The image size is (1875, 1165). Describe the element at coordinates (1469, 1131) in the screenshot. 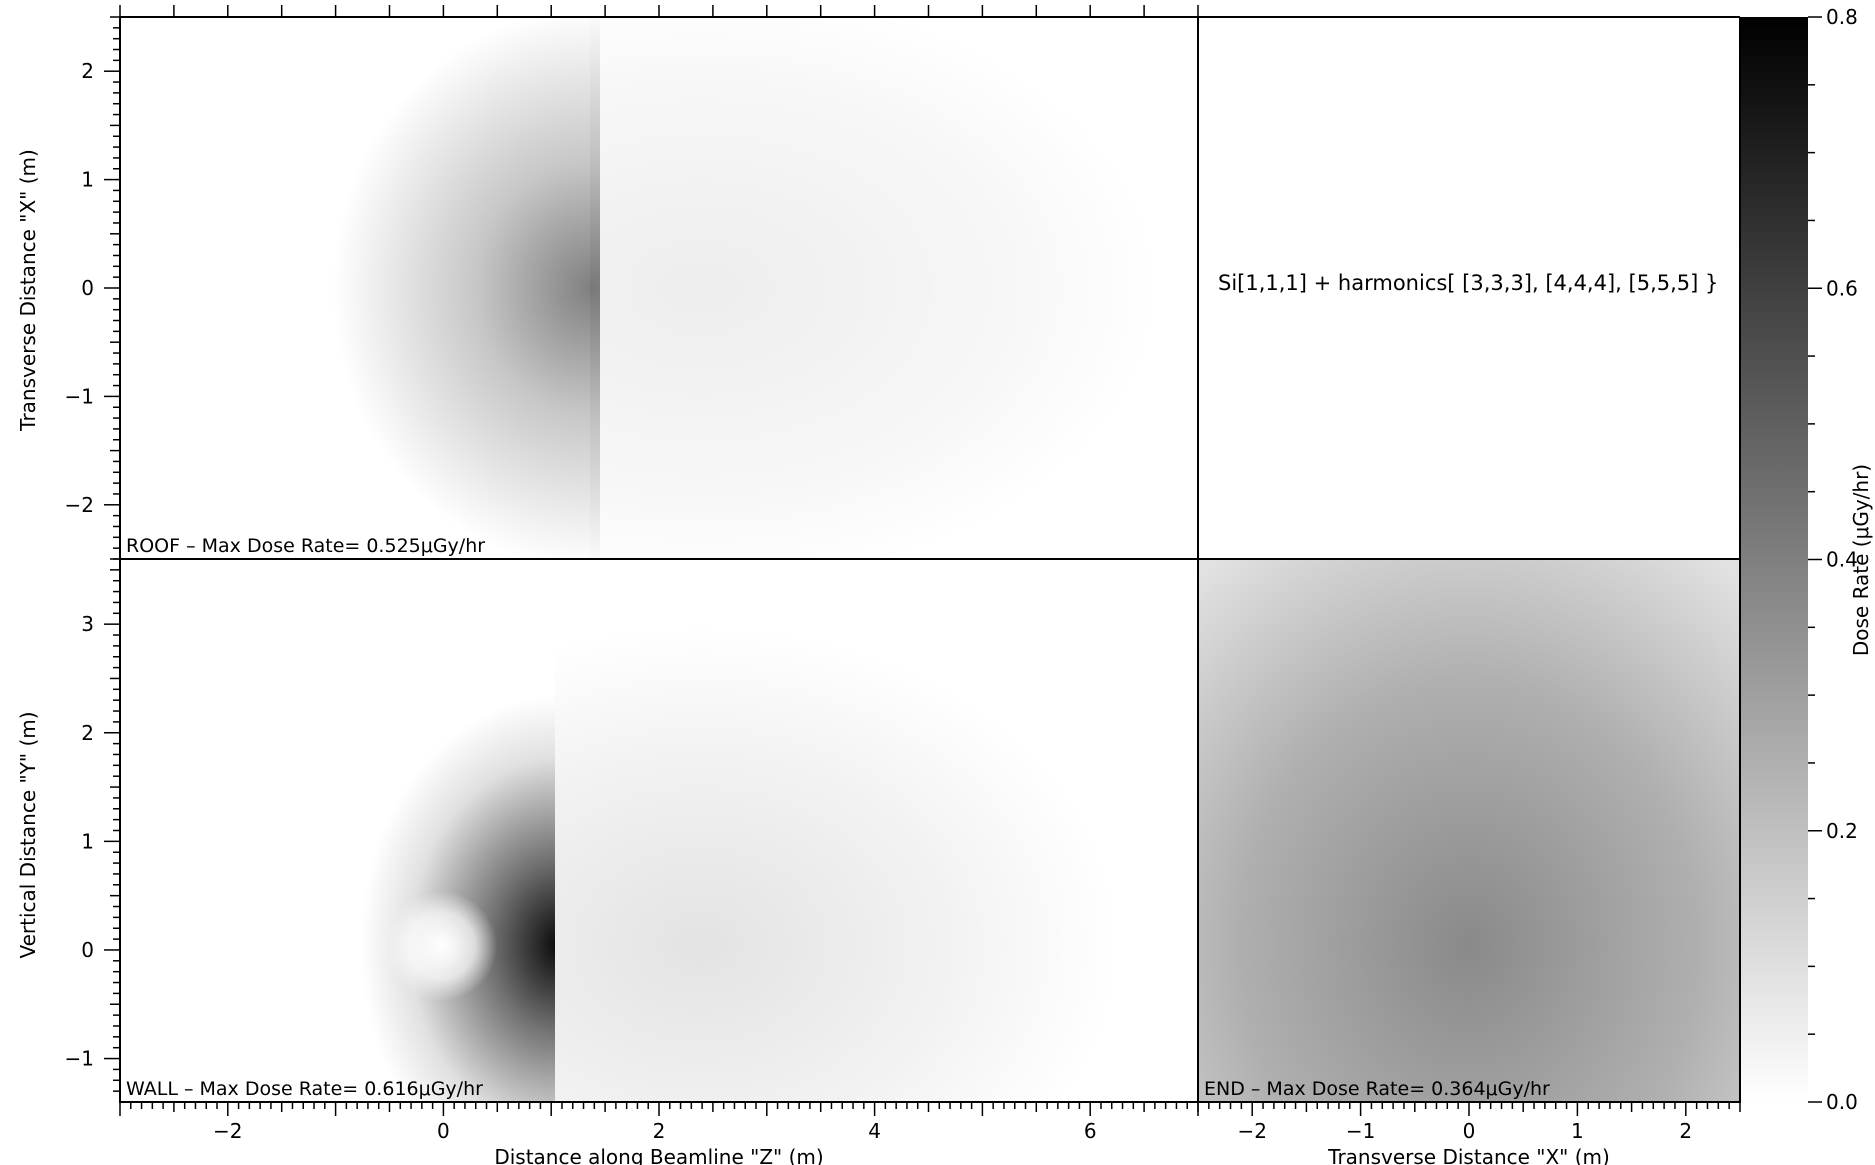

I see `end-xtick-label: 0` at that location.